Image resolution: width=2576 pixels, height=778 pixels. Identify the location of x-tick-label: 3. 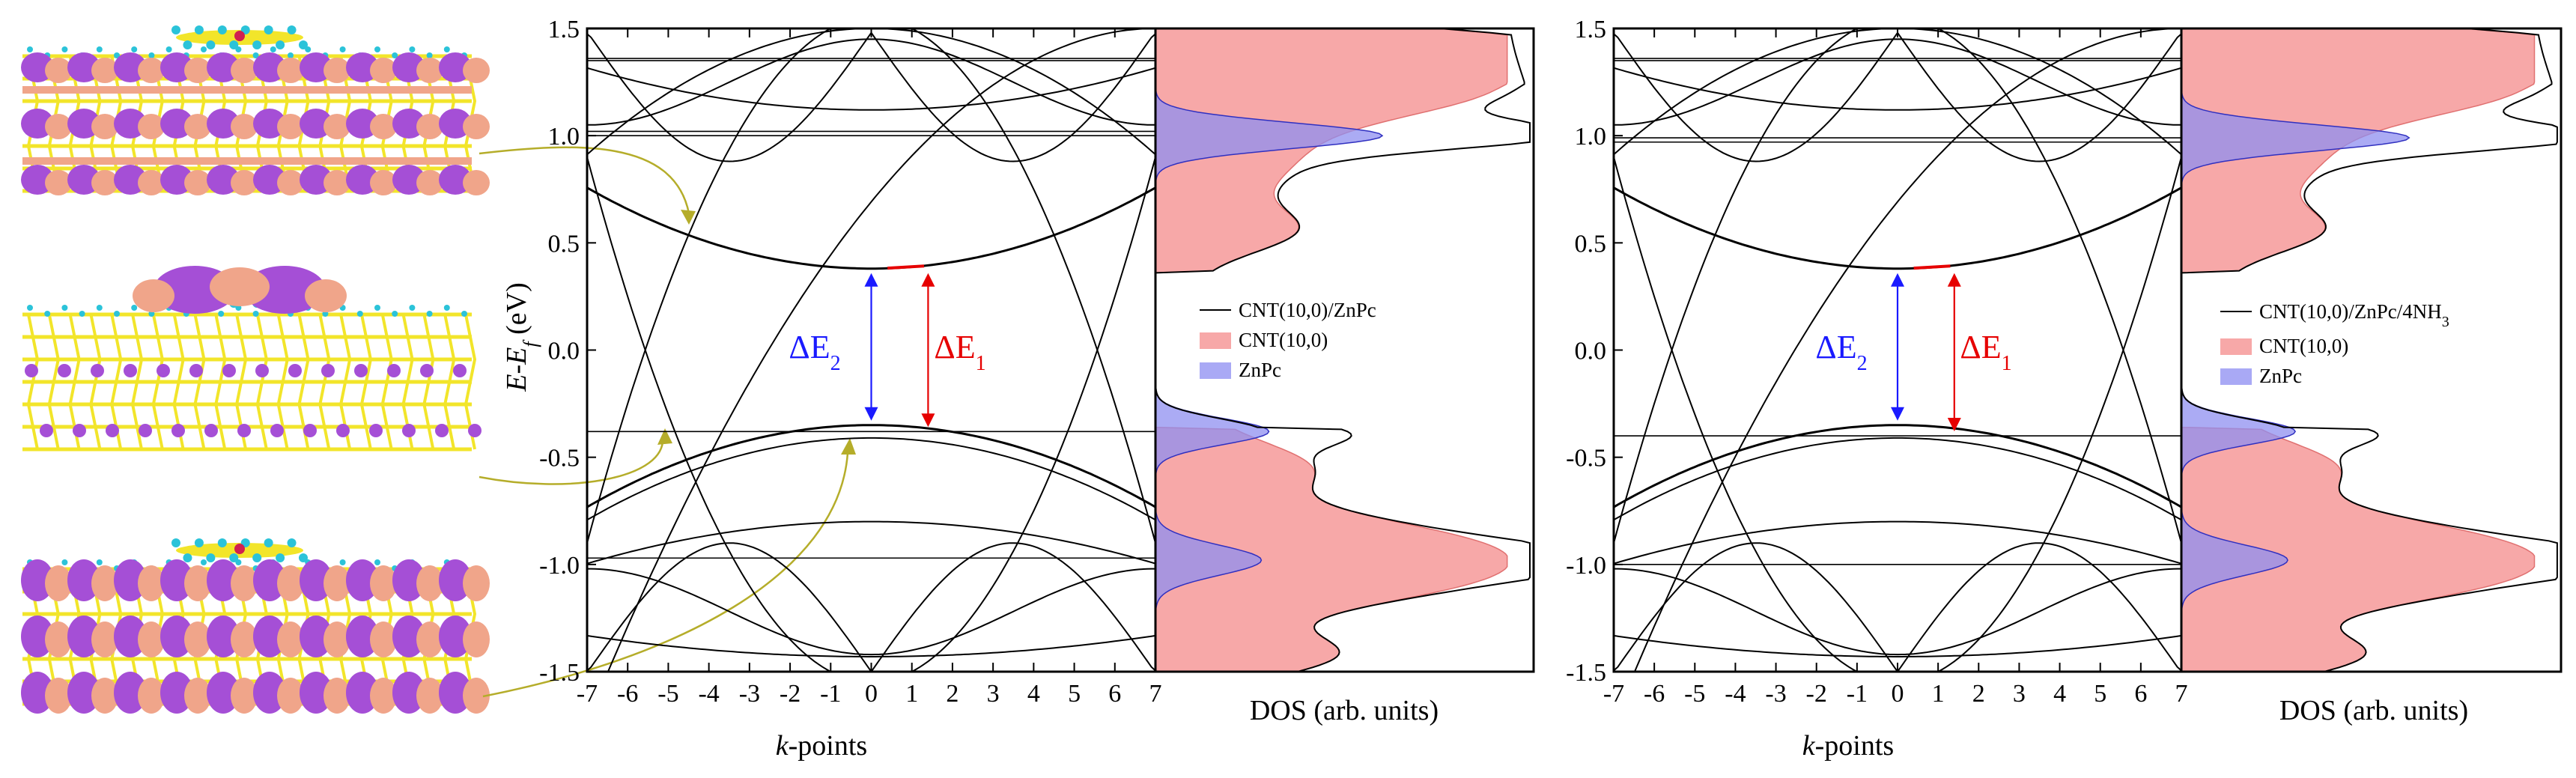
(993, 694).